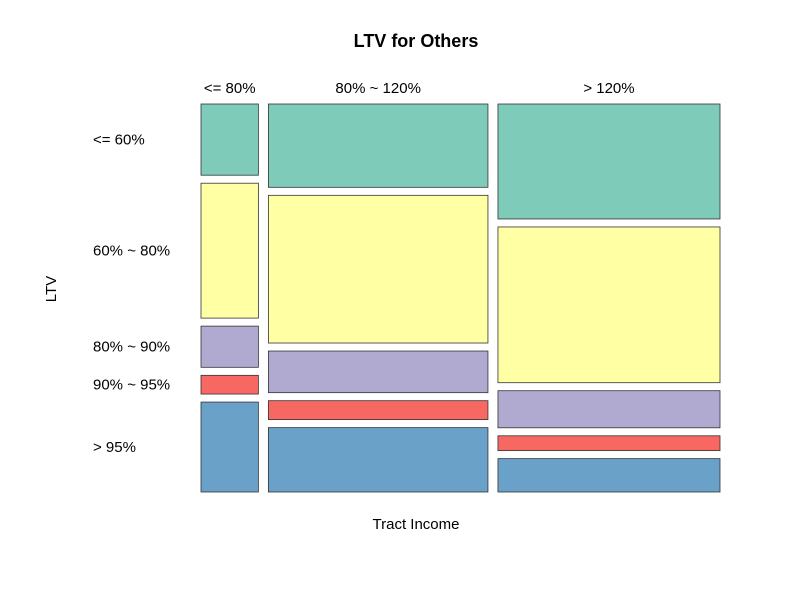  Describe the element at coordinates (51, 289) in the screenshot. I see `y-axis-label: LTV` at that location.